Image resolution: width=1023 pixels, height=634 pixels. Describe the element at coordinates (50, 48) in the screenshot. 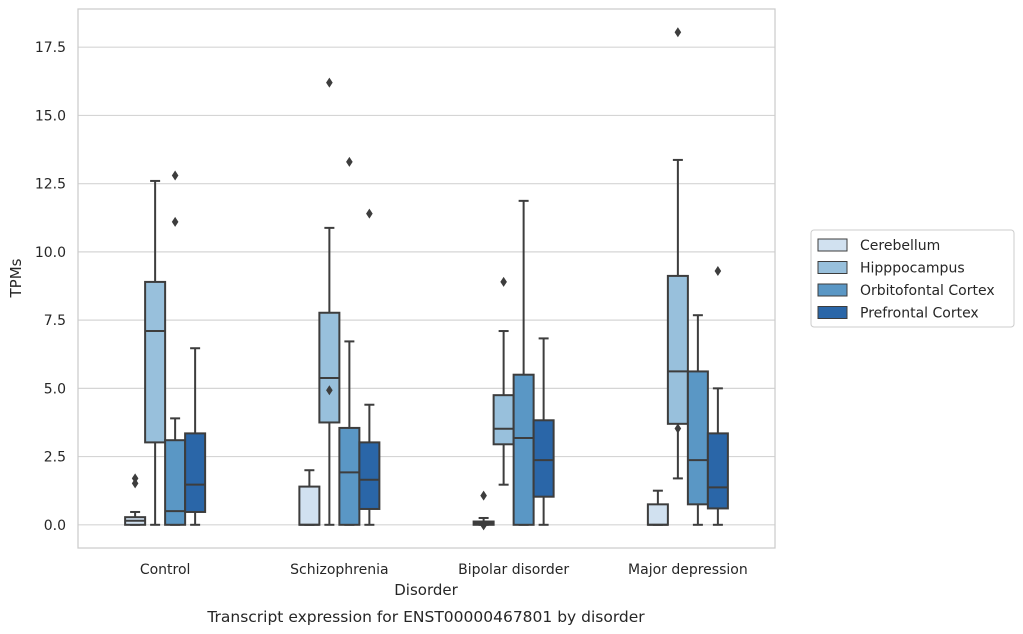

I see `y-tick-label: 17.5` at that location.